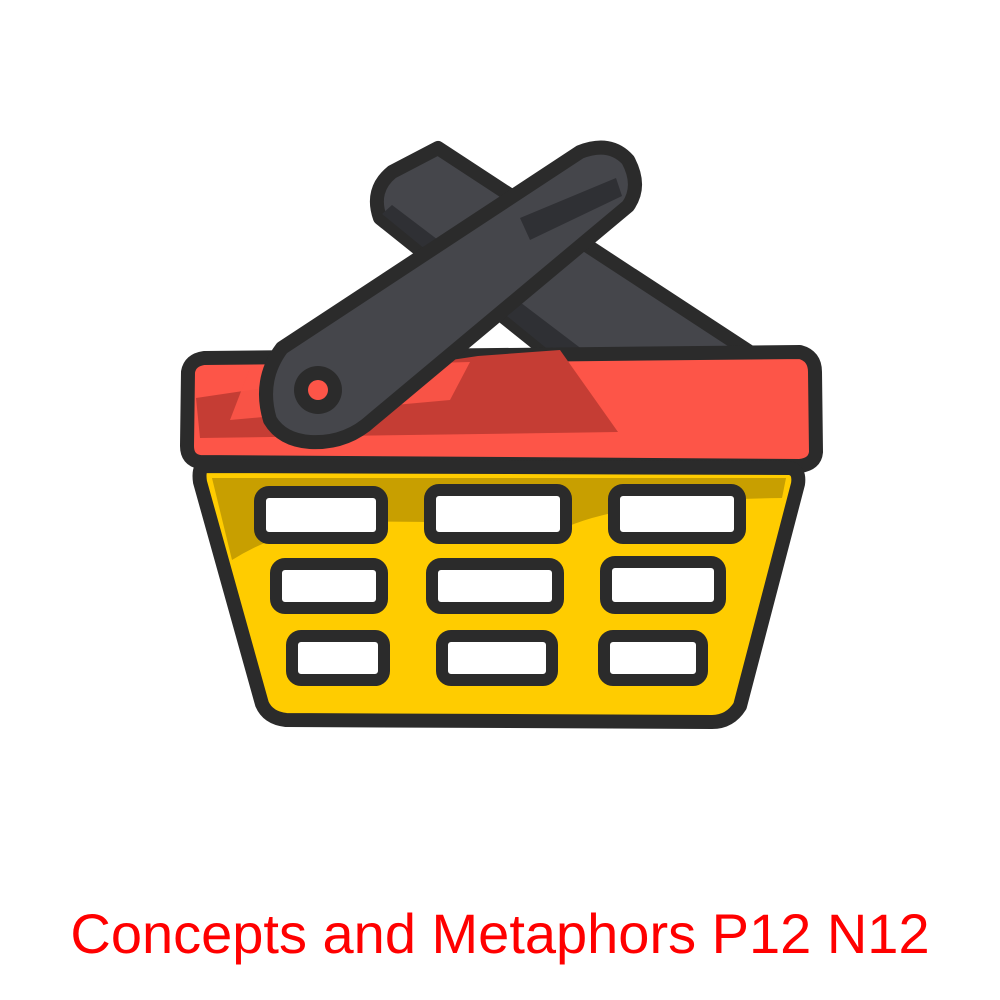  Describe the element at coordinates (450, 295) in the screenshot. I see `front-handle` at that location.